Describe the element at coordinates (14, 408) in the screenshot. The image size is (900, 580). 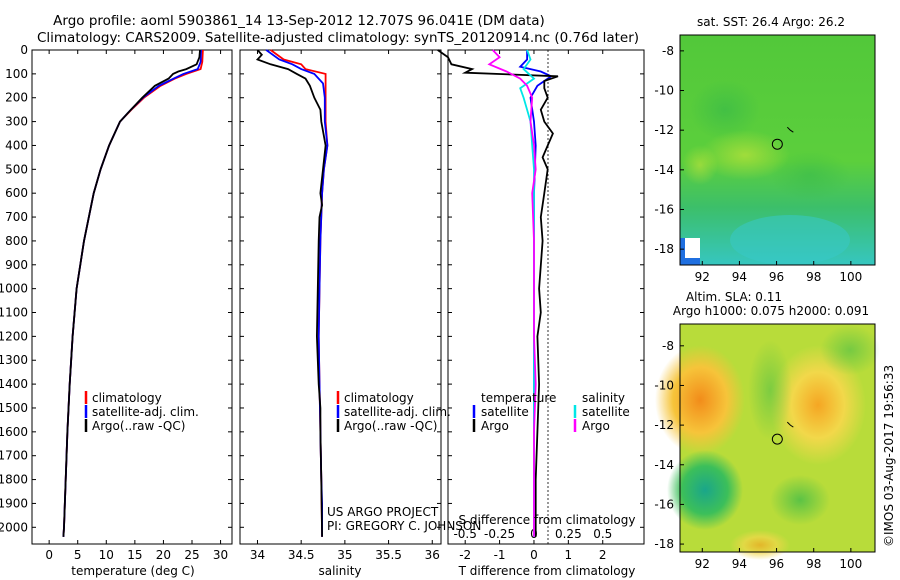
I see `depth-tick-label: 1500` at that location.